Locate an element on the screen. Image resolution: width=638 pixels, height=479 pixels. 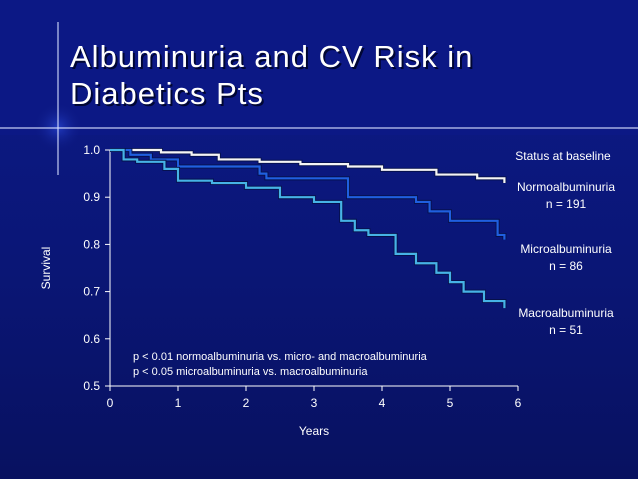
y-tick-label: 1.0 is located at coordinates (91, 150).